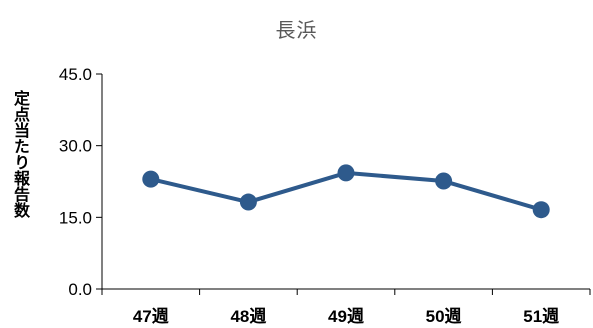 The image size is (593, 328). What do you see at coordinates (346, 316) in the screenshot?
I see `x-tick-label: 49週` at bounding box center [346, 316].